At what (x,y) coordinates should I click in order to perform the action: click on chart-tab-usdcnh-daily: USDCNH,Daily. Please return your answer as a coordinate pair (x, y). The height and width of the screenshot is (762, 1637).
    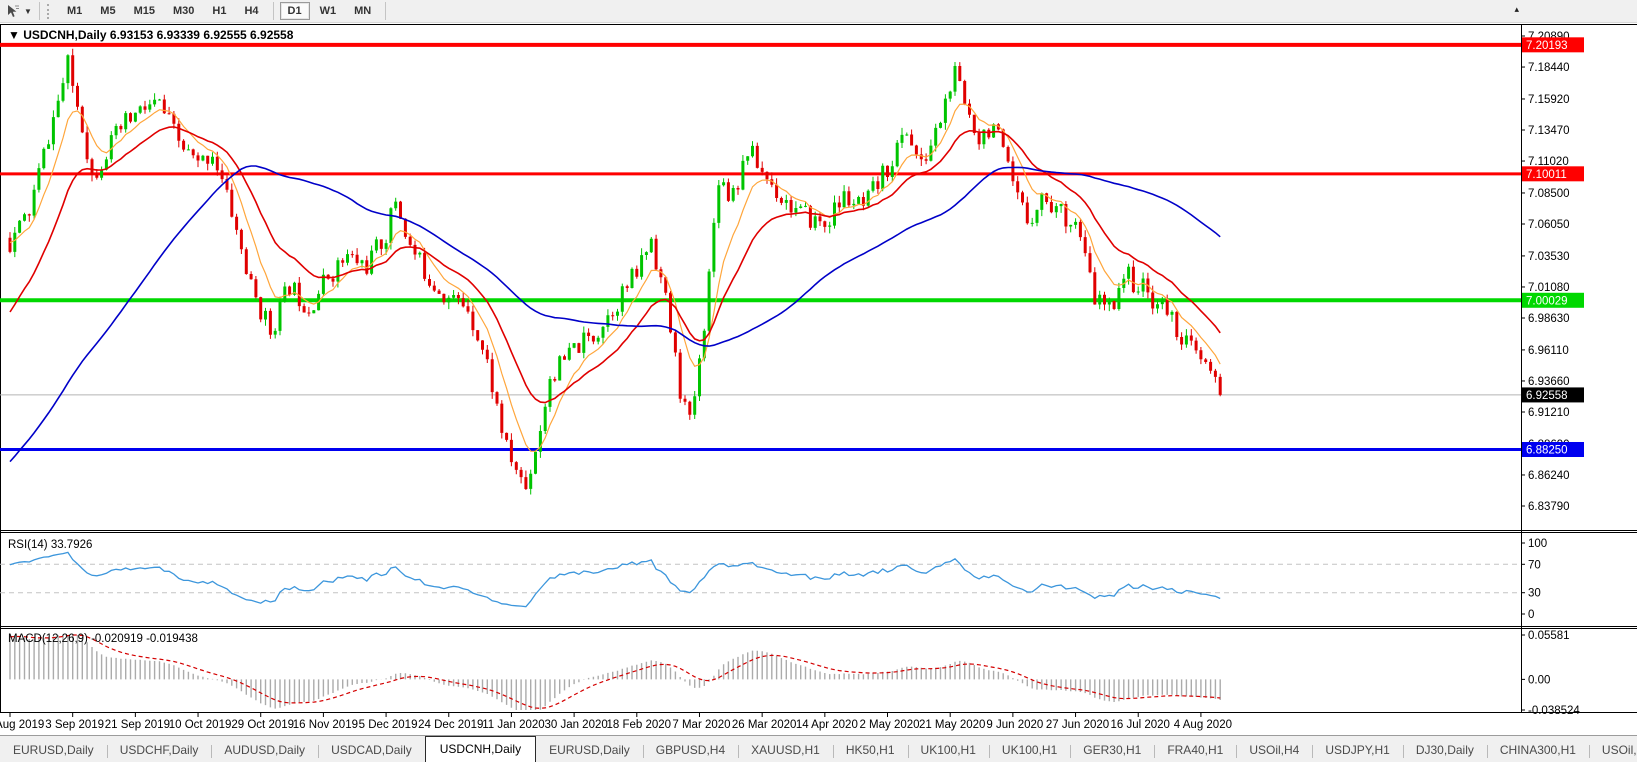
    Looking at the image, I should click on (480, 749).